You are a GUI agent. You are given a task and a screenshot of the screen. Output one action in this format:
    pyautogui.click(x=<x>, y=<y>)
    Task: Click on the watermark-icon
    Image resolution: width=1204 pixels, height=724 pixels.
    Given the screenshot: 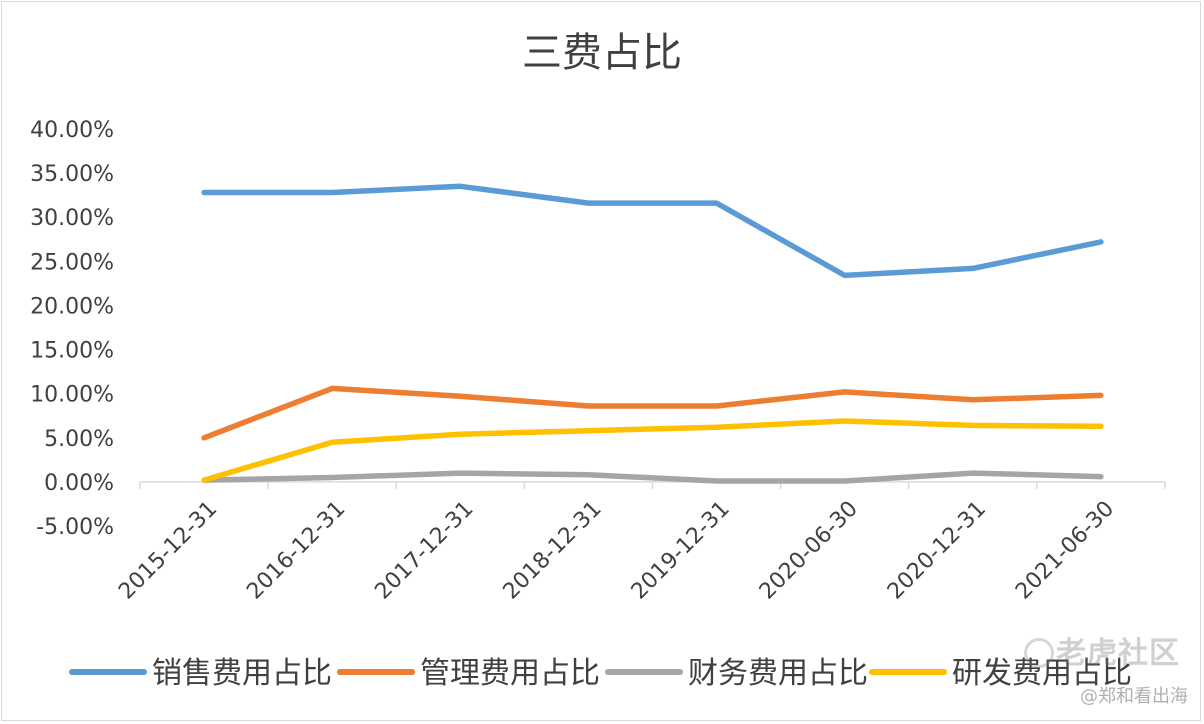 What is the action you would take?
    pyautogui.click(x=1039, y=653)
    